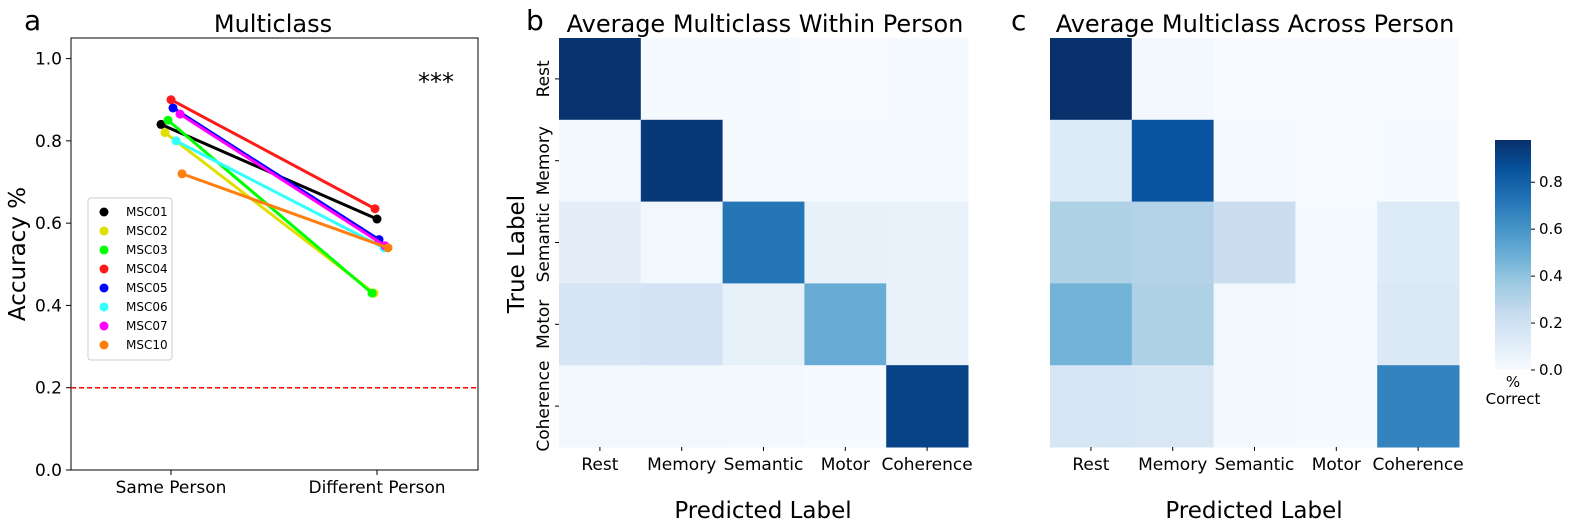 This screenshot has width=1574, height=531. I want to click on colorbar-label-line2: Correct, so click(1513, 399).